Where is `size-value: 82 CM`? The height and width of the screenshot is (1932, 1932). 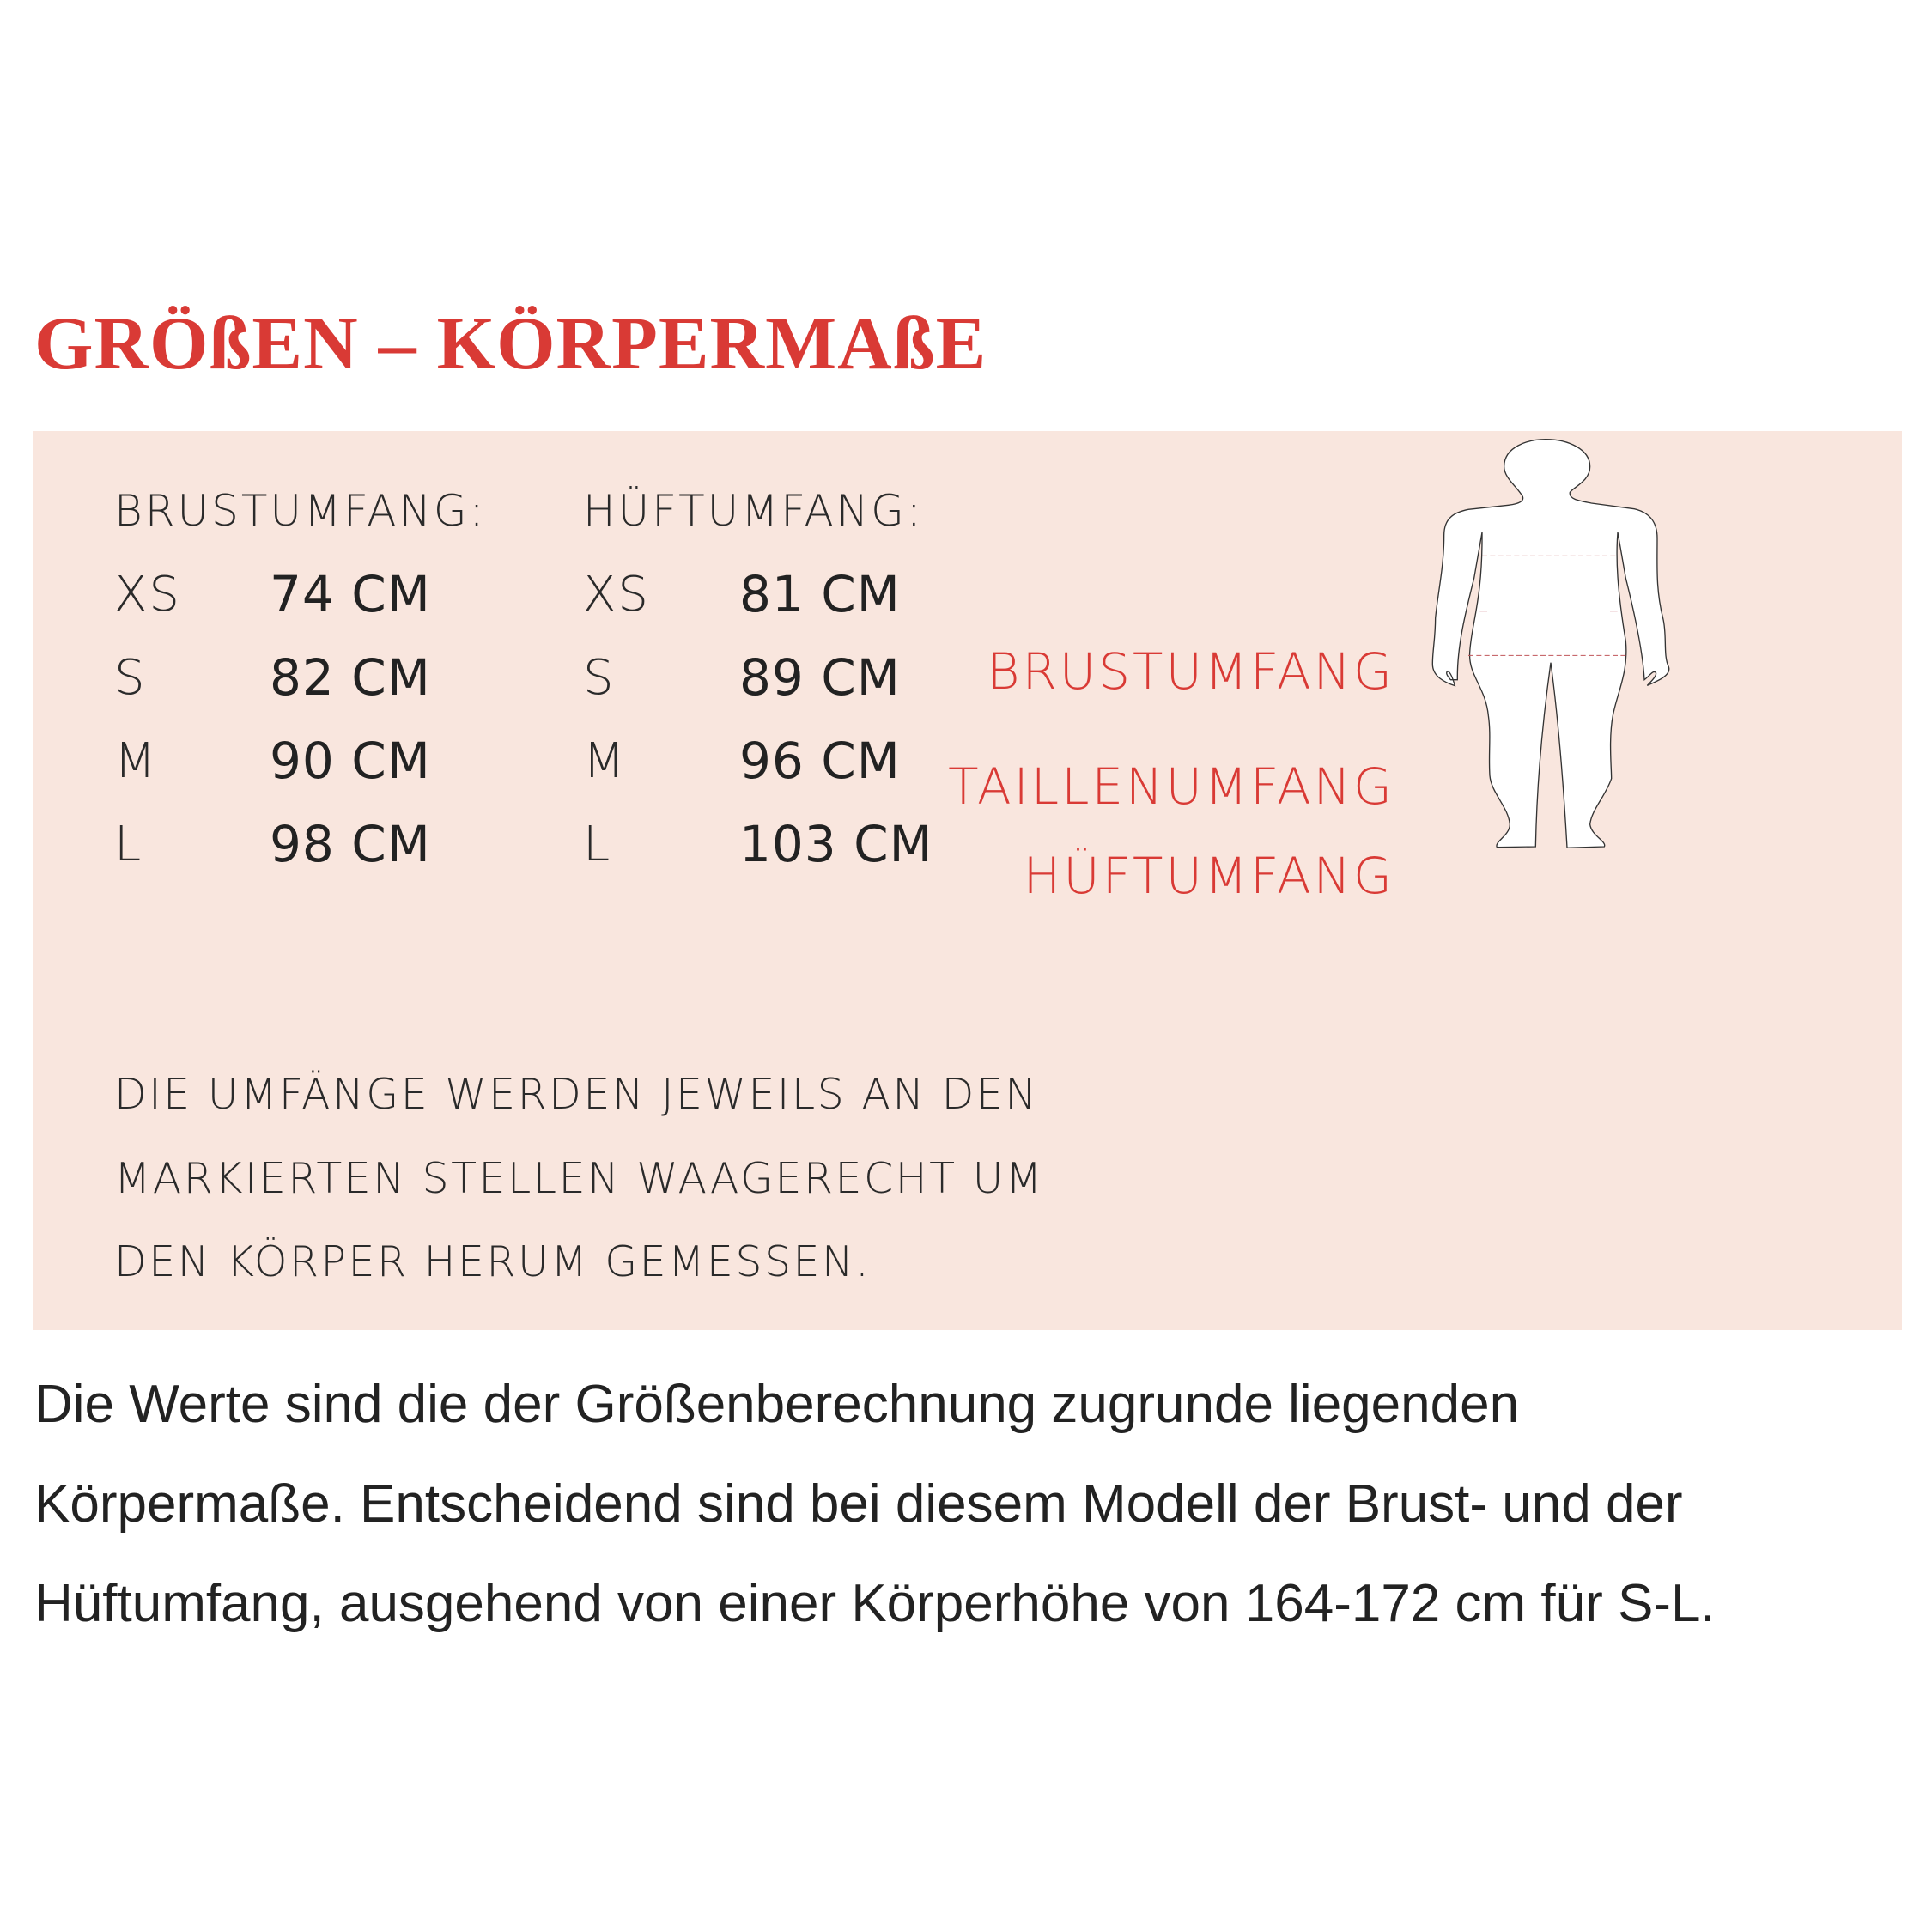 size-value: 82 CM is located at coordinates (350, 678).